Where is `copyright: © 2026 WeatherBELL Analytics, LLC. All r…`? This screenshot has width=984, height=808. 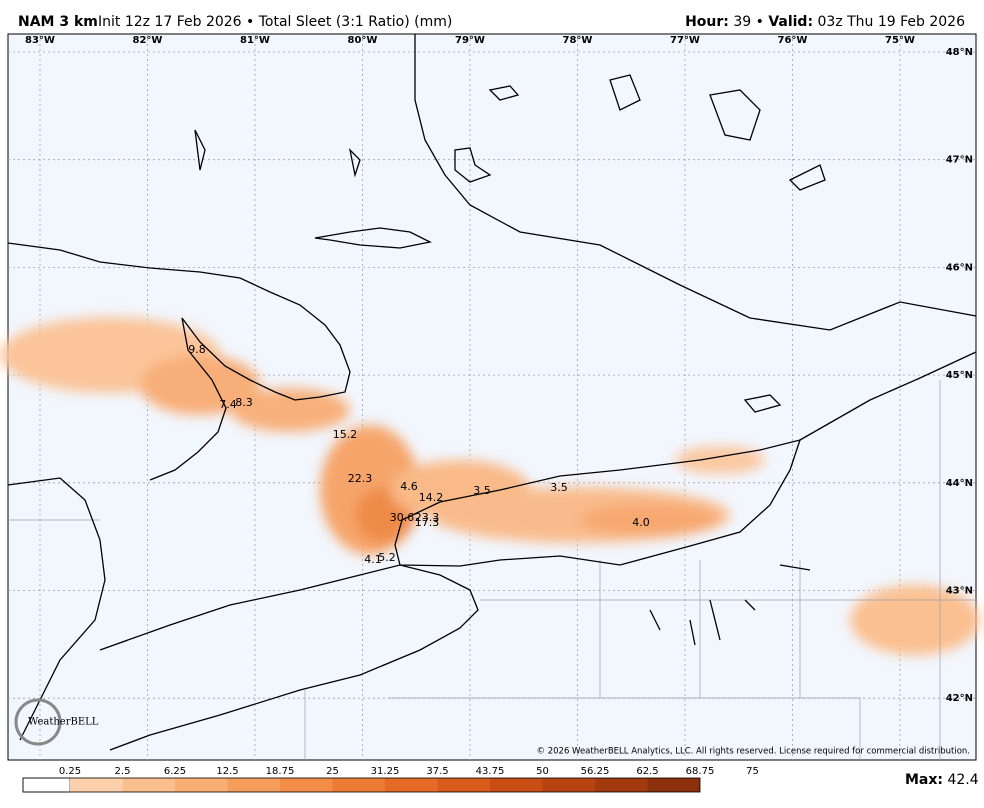 copyright: © 2026 WeatherBELL Analytics, LLC. All r… is located at coordinates (753, 752).